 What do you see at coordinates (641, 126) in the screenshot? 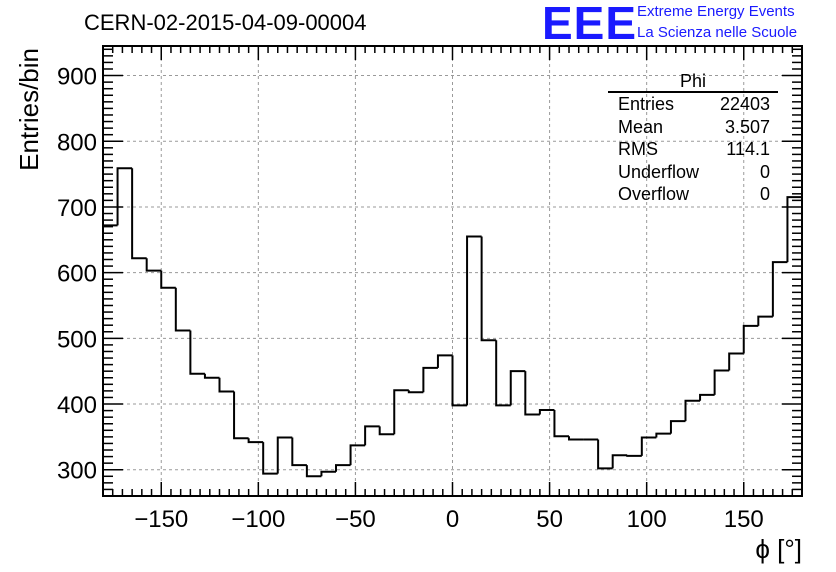
I see `stats-label: Mean` at bounding box center [641, 126].